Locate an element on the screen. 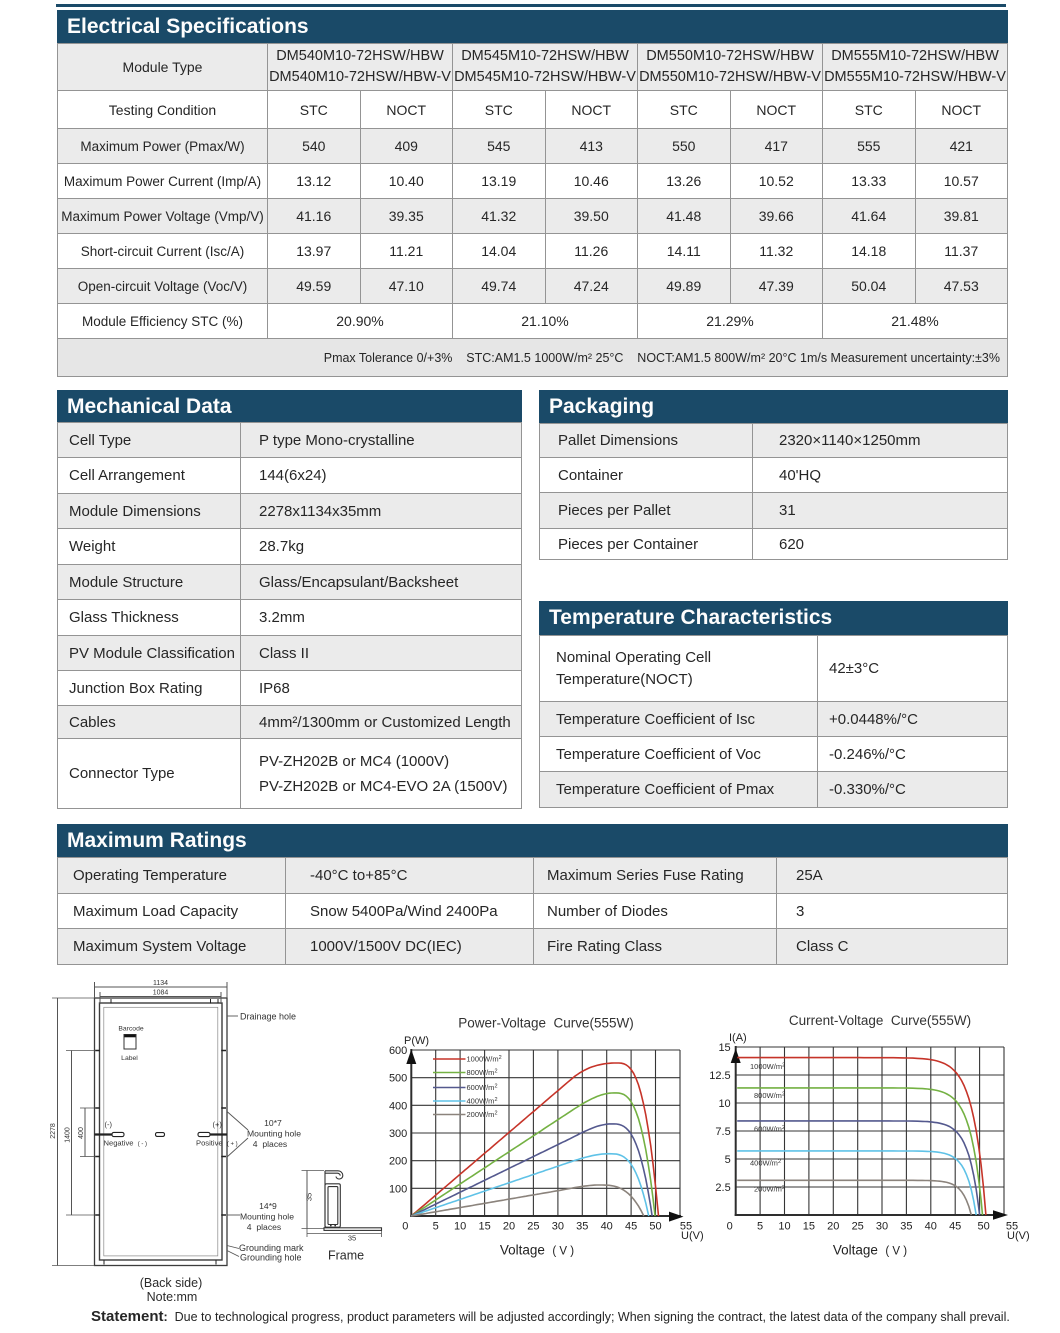 The width and height of the screenshot is (1060, 1333). svg-text: 2278 is located at coordinates (53, 1131).